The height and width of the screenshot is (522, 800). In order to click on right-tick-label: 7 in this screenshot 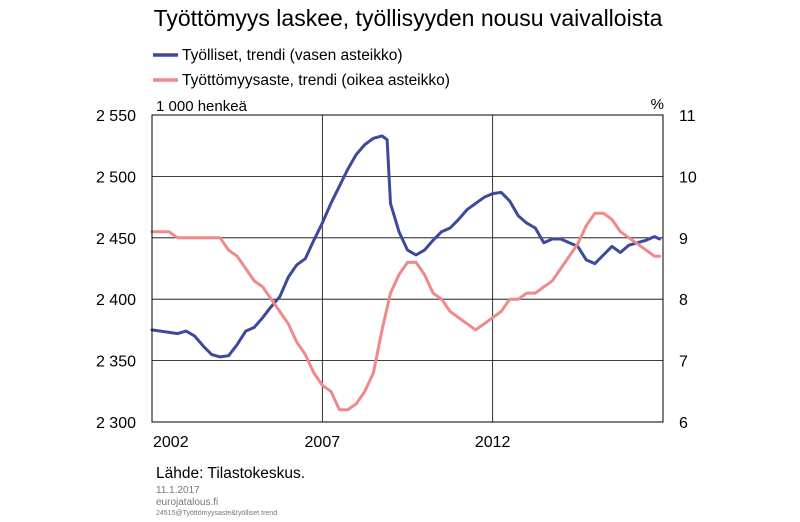, I will do `click(683, 362)`.